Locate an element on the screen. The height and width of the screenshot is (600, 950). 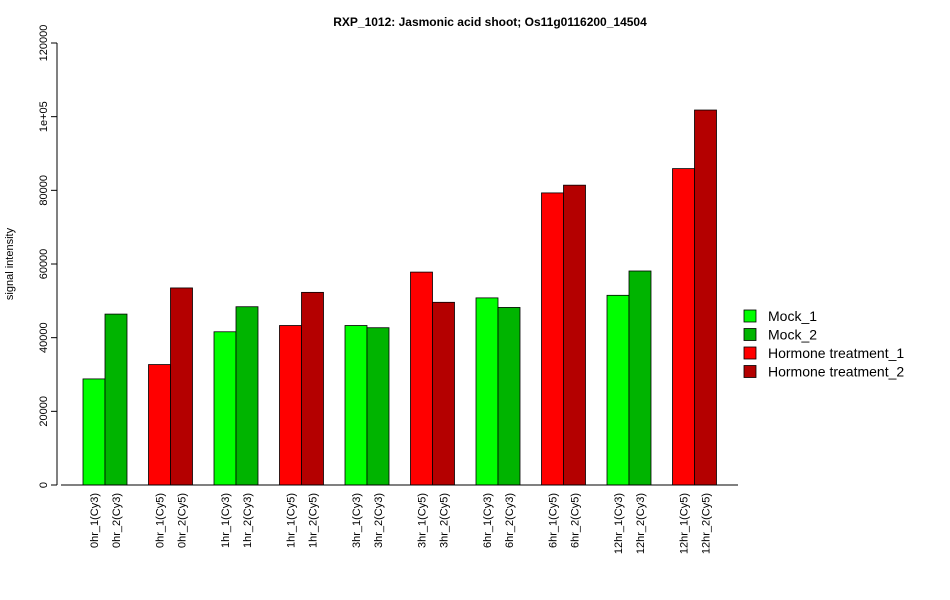
x-tick-label: 12hr_2(Cy3) is located at coordinates (641, 523).